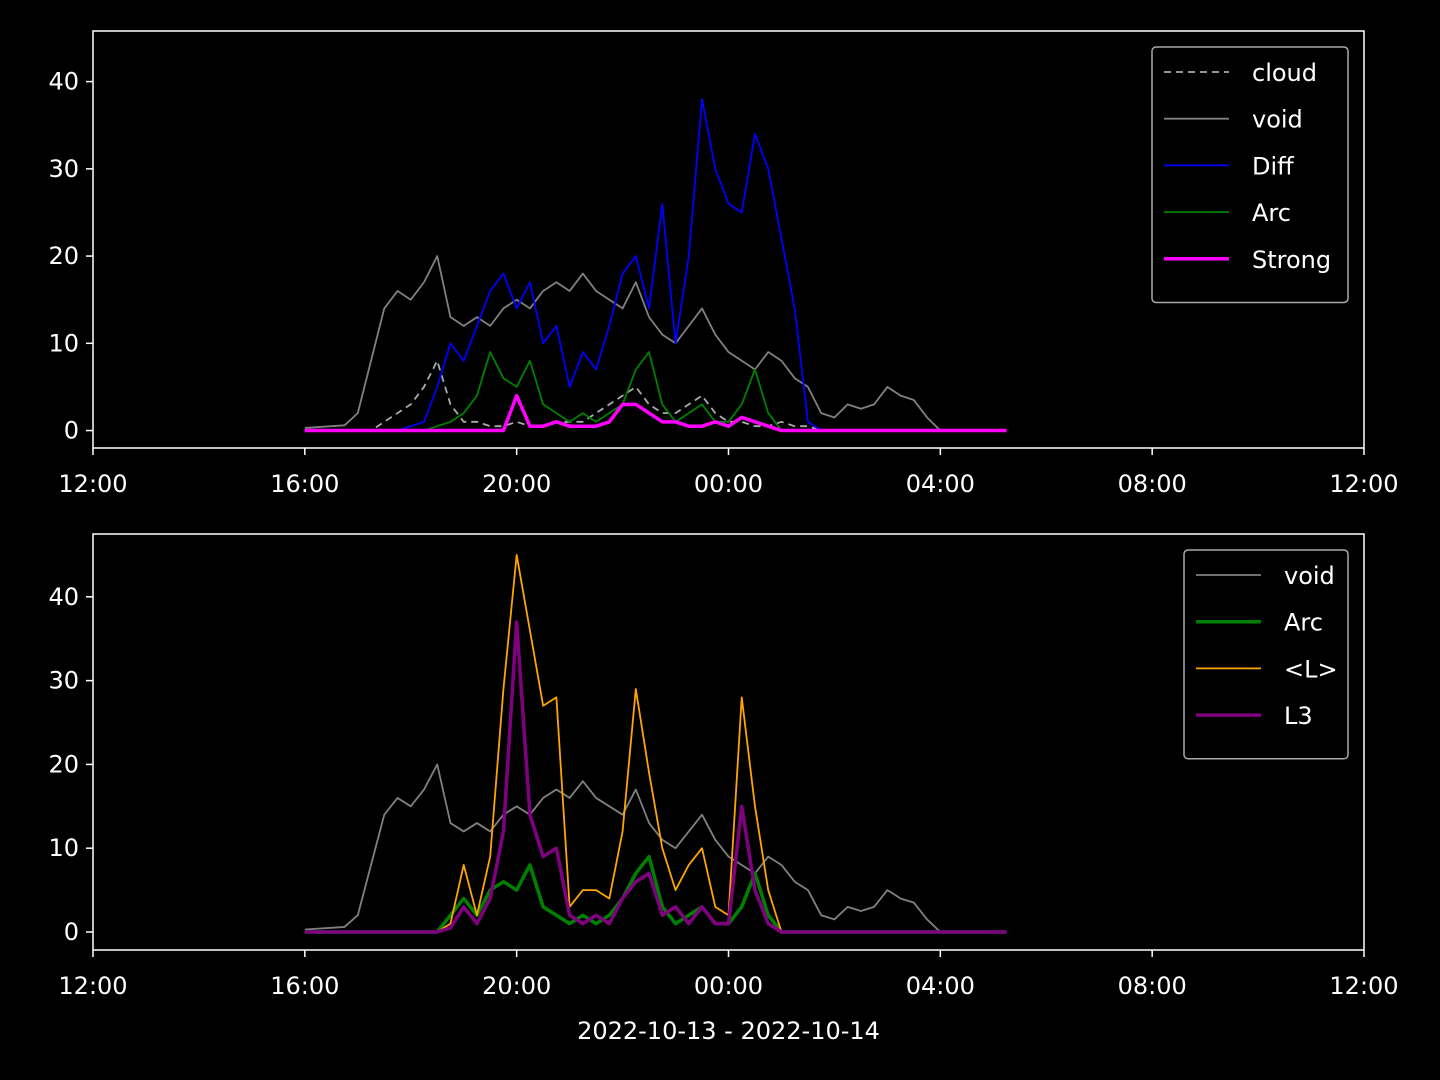  I want to click on legend-label: <L>, so click(1311, 669).